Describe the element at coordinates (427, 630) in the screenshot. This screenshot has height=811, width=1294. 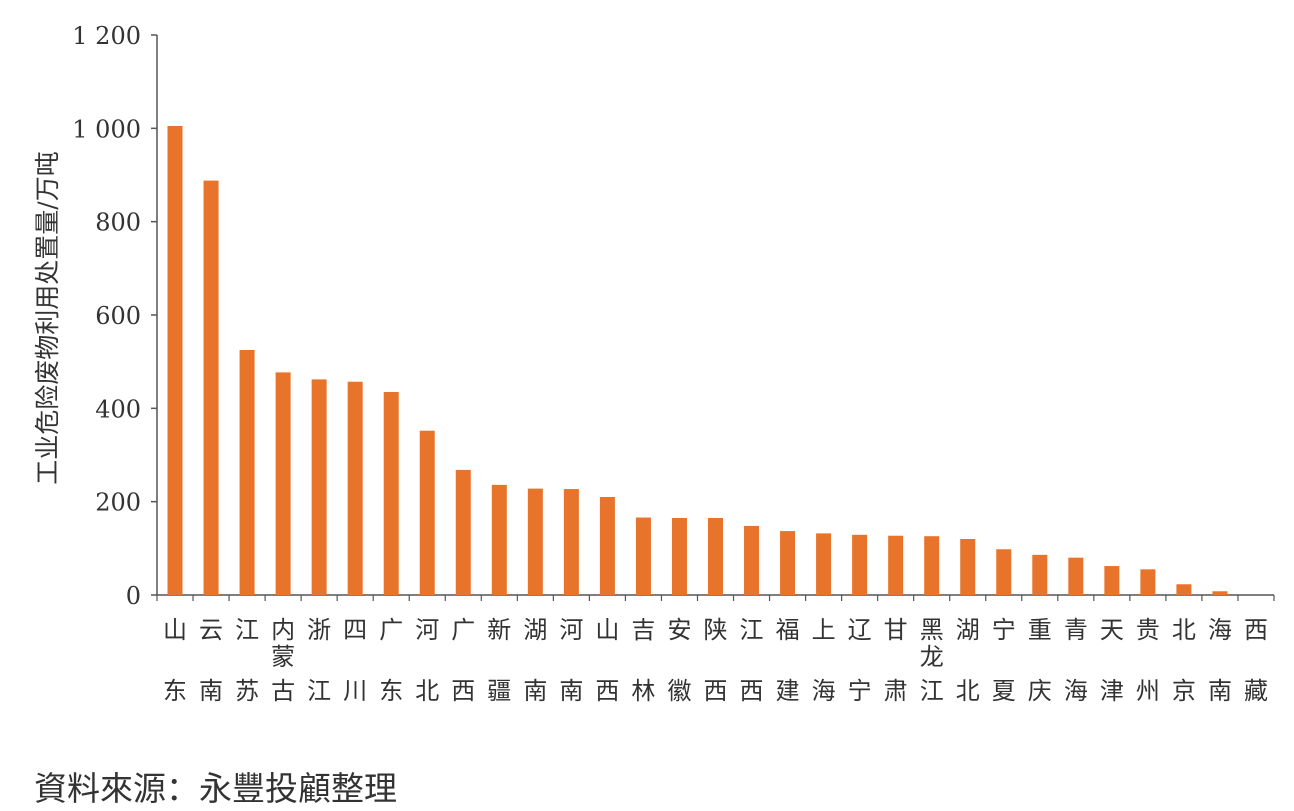
I see `category-label-char: 河` at that location.